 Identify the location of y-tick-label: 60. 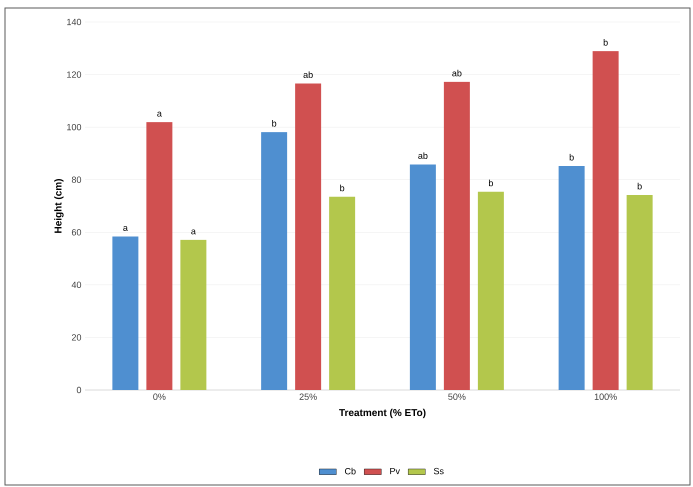
(77, 232).